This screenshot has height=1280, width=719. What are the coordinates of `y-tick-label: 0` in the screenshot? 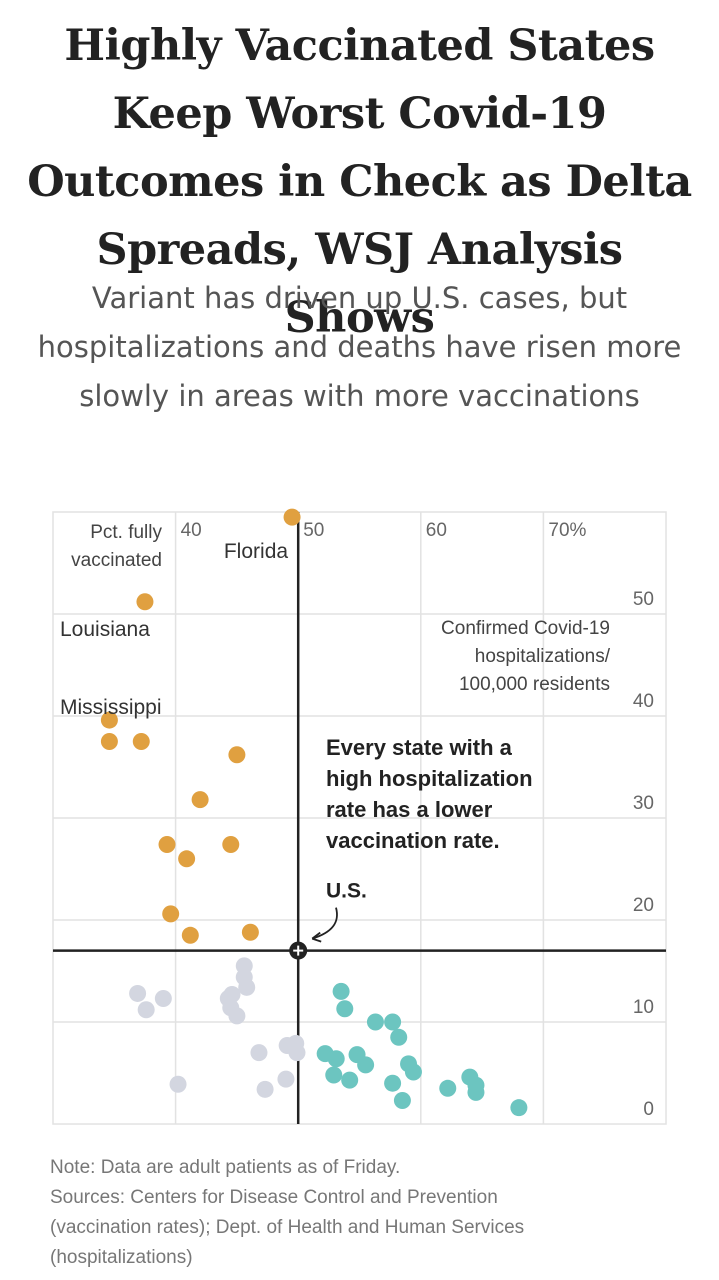 It's located at (648, 1109).